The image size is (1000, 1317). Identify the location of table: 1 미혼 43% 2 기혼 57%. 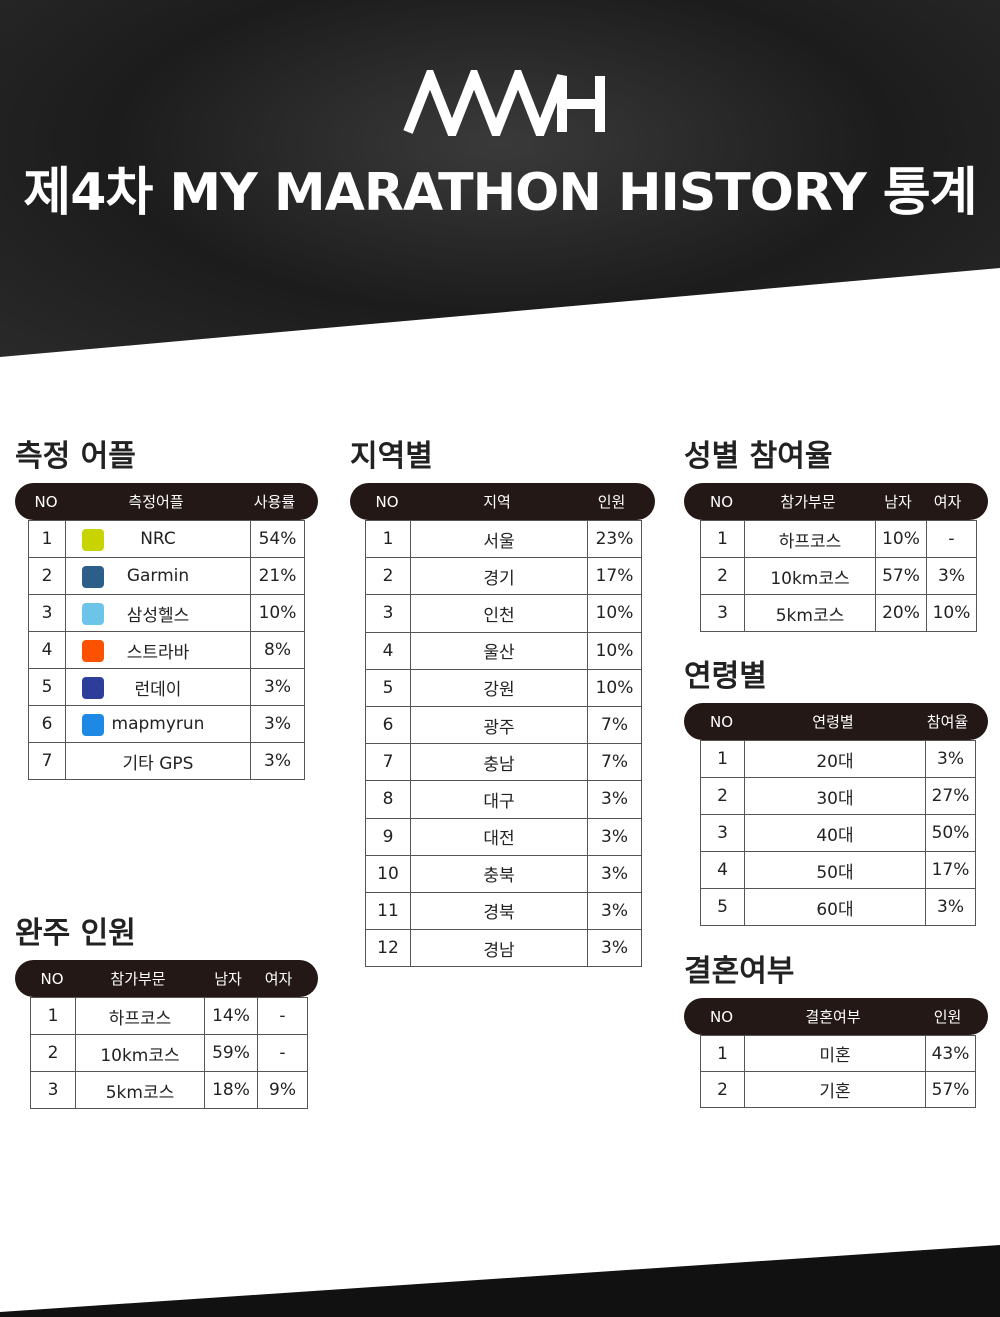
(838, 1071).